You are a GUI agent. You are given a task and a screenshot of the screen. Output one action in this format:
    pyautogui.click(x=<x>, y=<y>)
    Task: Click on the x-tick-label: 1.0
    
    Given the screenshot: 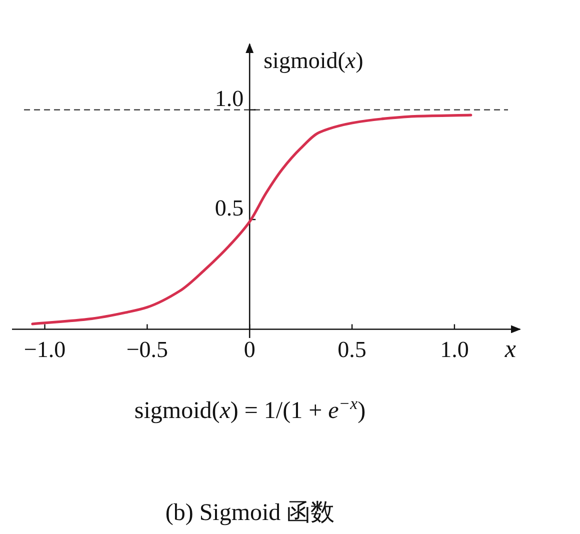 What is the action you would take?
    pyautogui.click(x=454, y=349)
    